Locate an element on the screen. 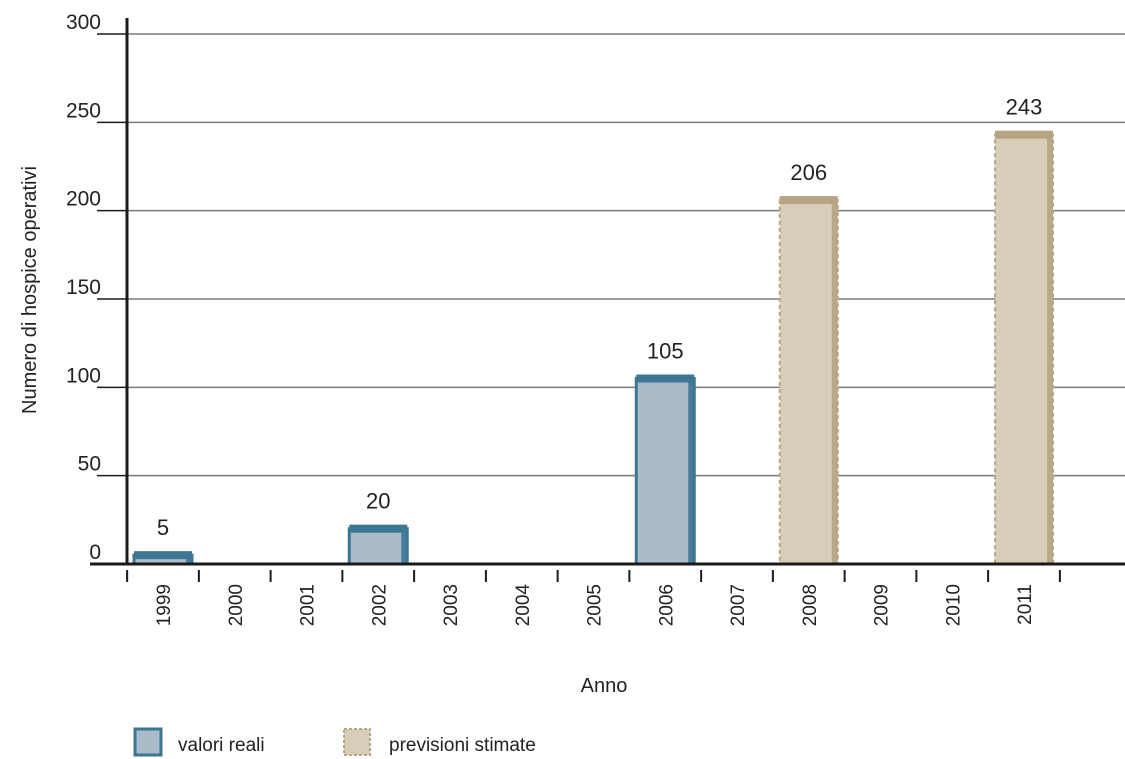  x-tick-label-2008: 2008 is located at coordinates (810, 605).